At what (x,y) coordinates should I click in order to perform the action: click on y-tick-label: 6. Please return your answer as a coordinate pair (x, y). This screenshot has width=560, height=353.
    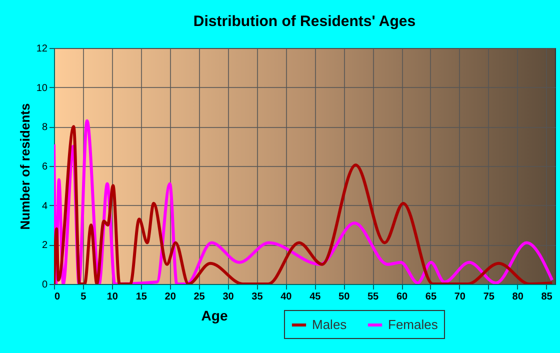
    Looking at the image, I should click on (45, 167).